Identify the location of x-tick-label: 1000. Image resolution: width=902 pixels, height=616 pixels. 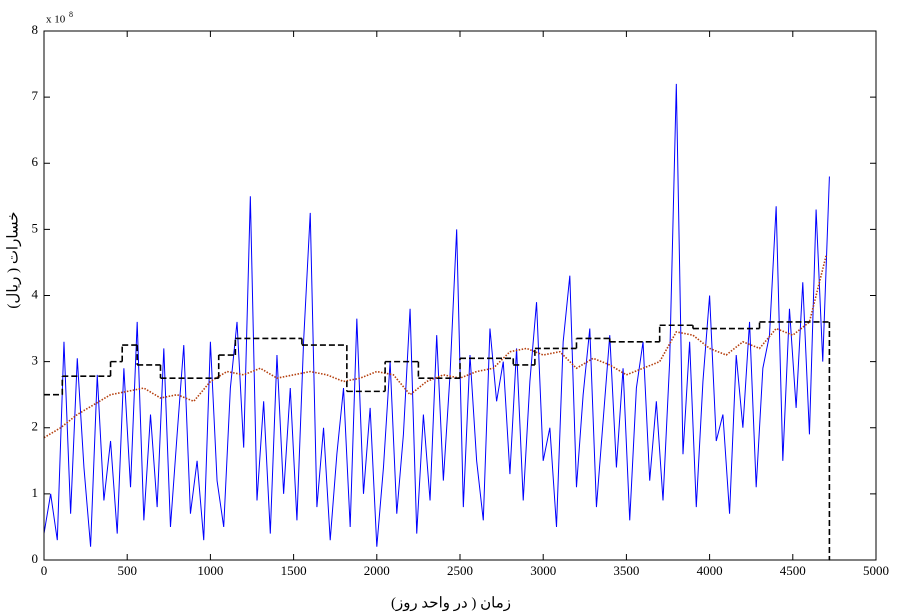
(210, 570).